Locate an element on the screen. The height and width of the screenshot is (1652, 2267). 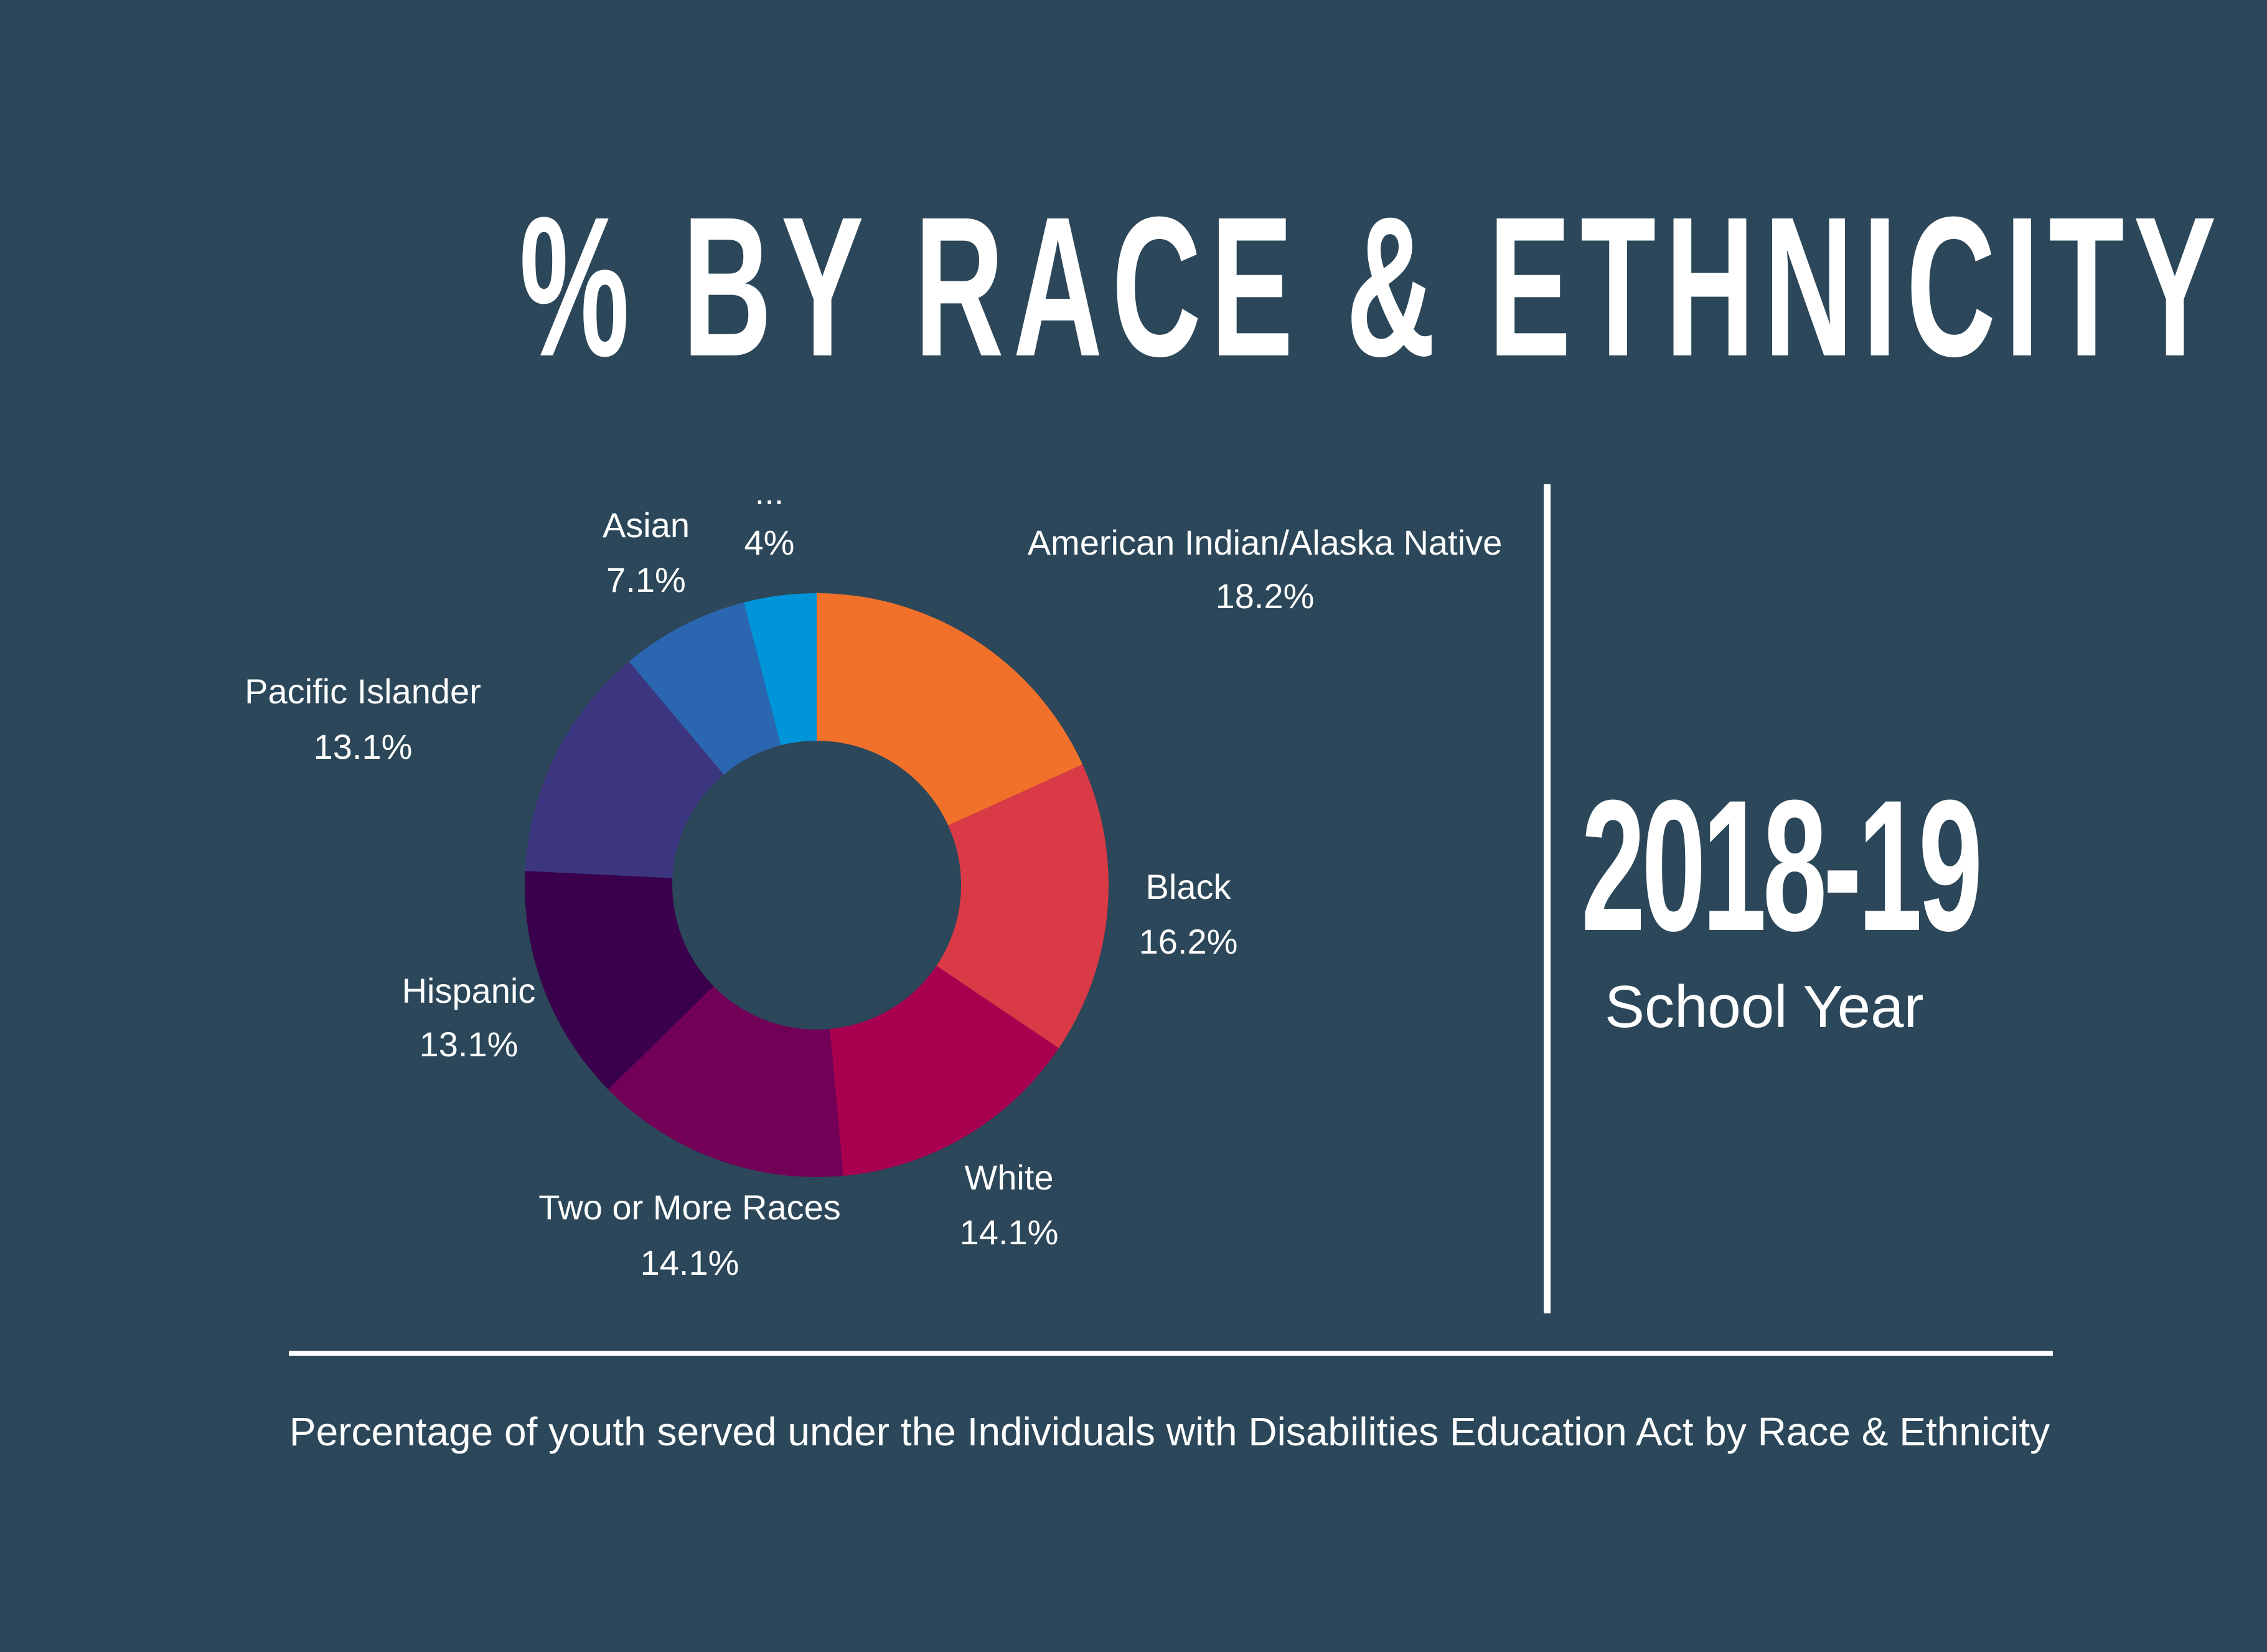
slice-category-label: Two or More Races is located at coordinates (689, 1207).